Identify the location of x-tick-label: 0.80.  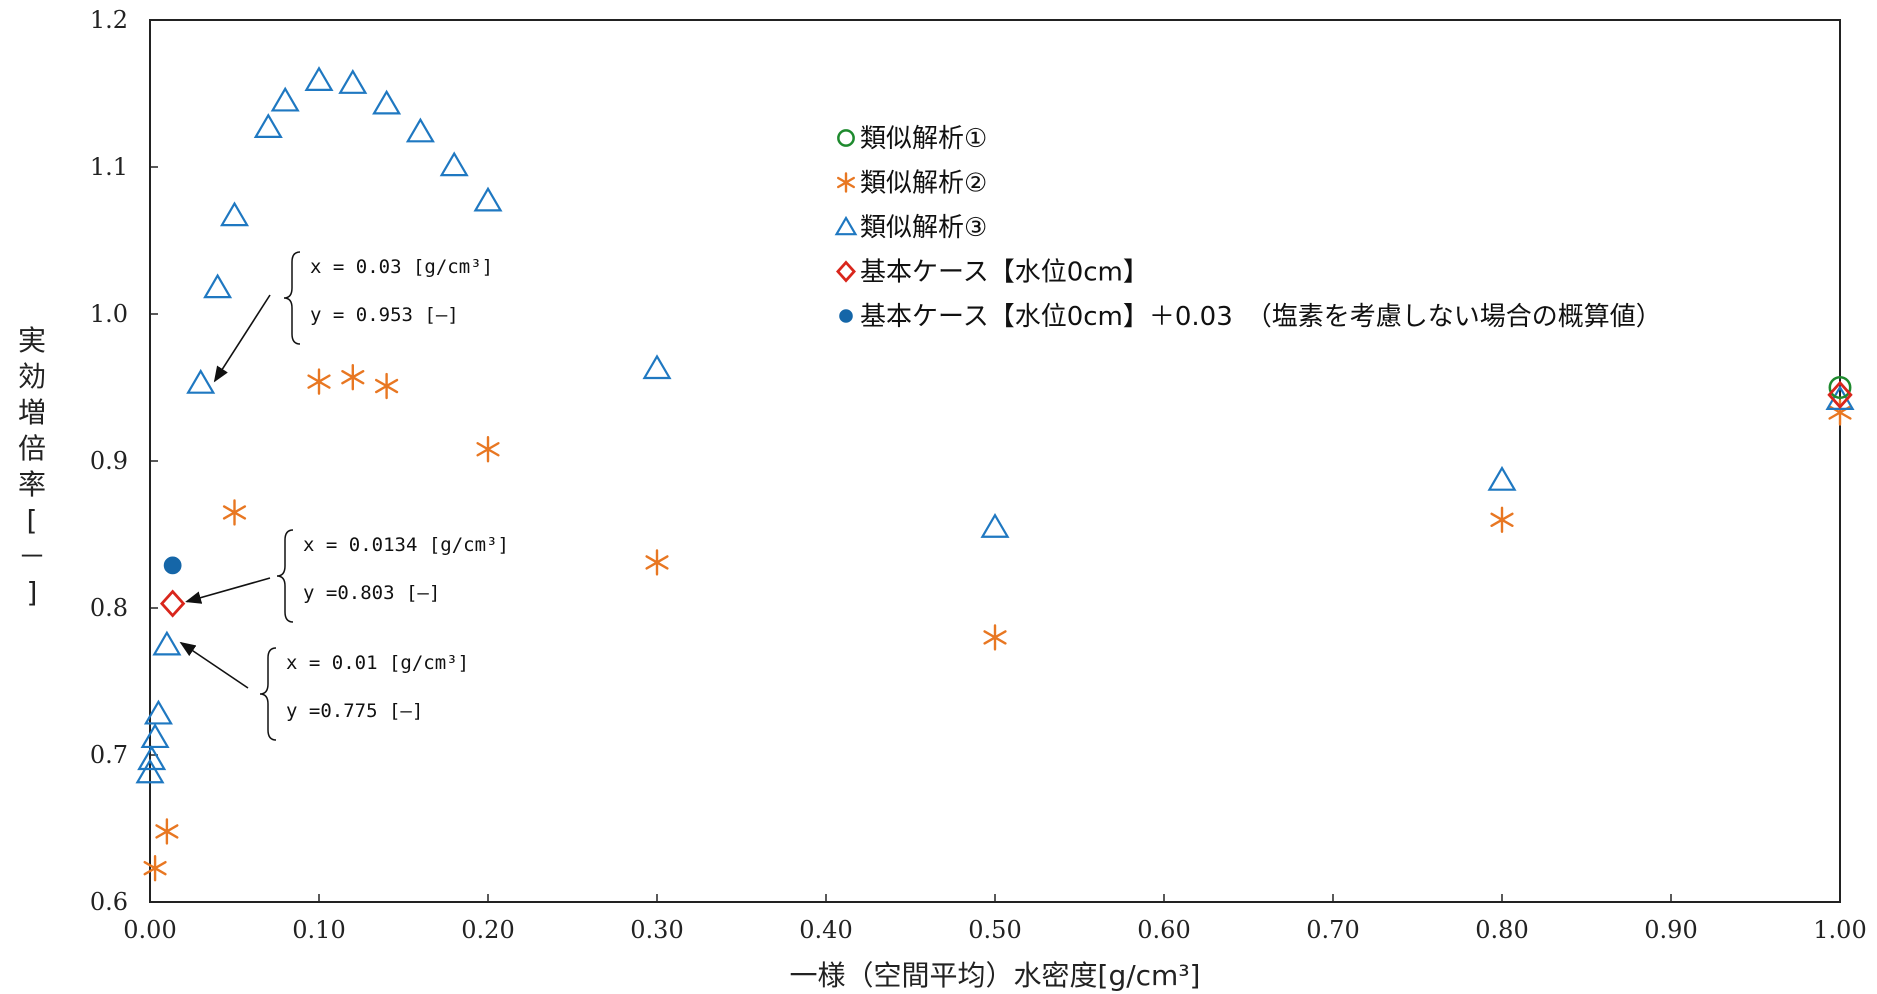
(1501, 930).